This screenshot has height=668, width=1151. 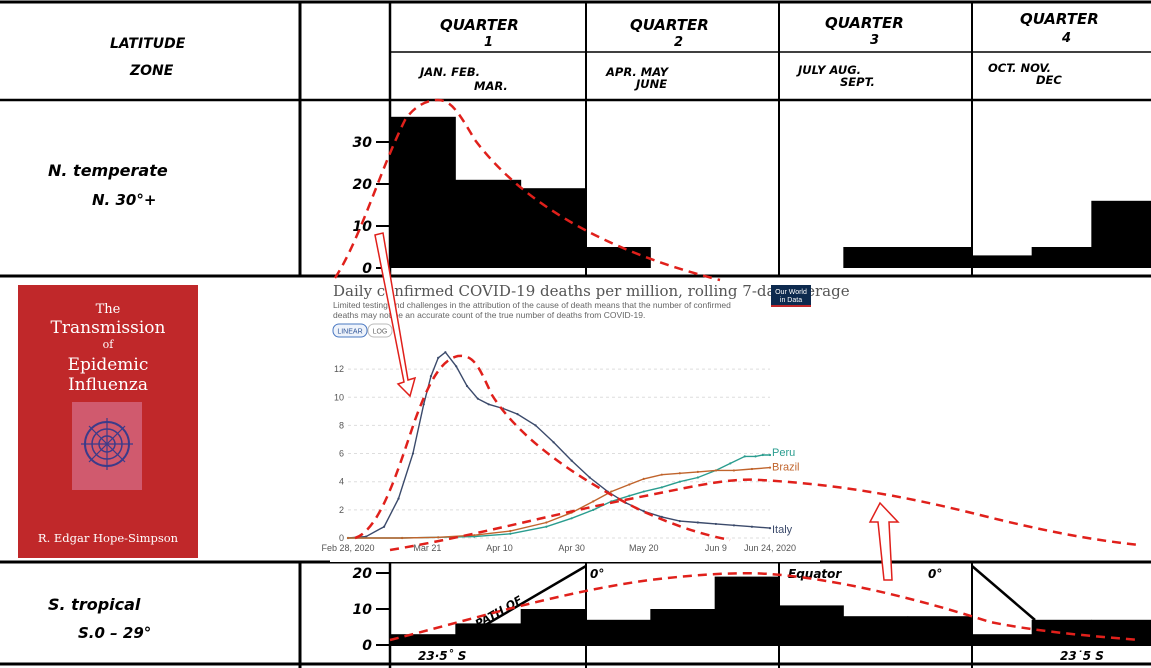 I want to click on quarter-1-months-2: MAR., so click(x=491, y=86).